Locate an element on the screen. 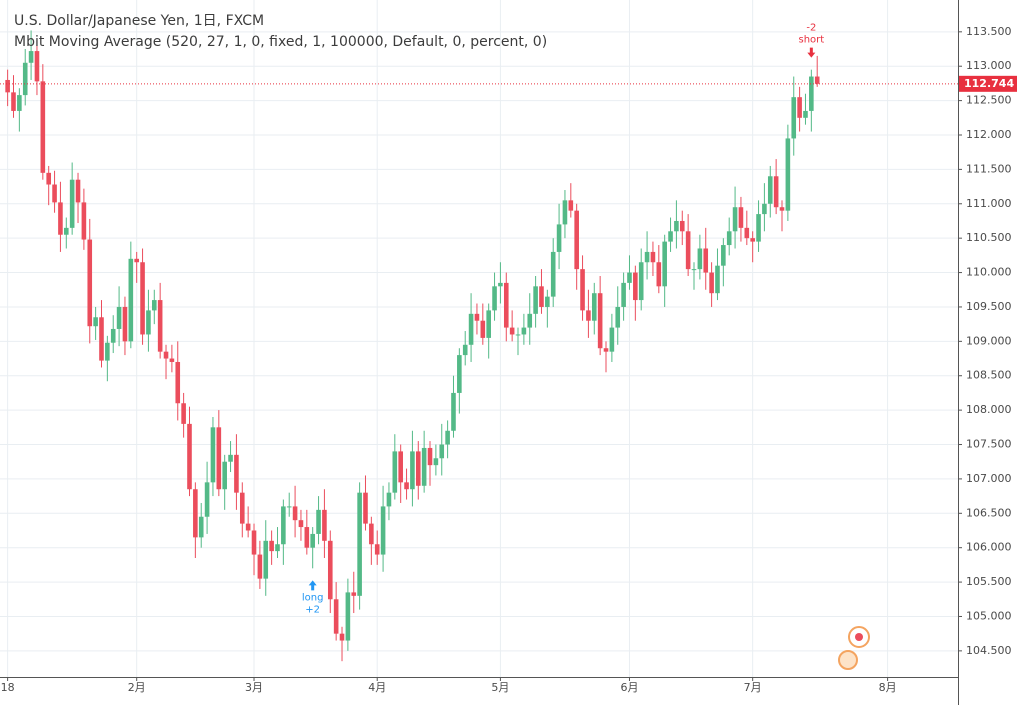 This screenshot has height=705, width=1017. y-tick-label: 105.000 is located at coordinates (989, 615).